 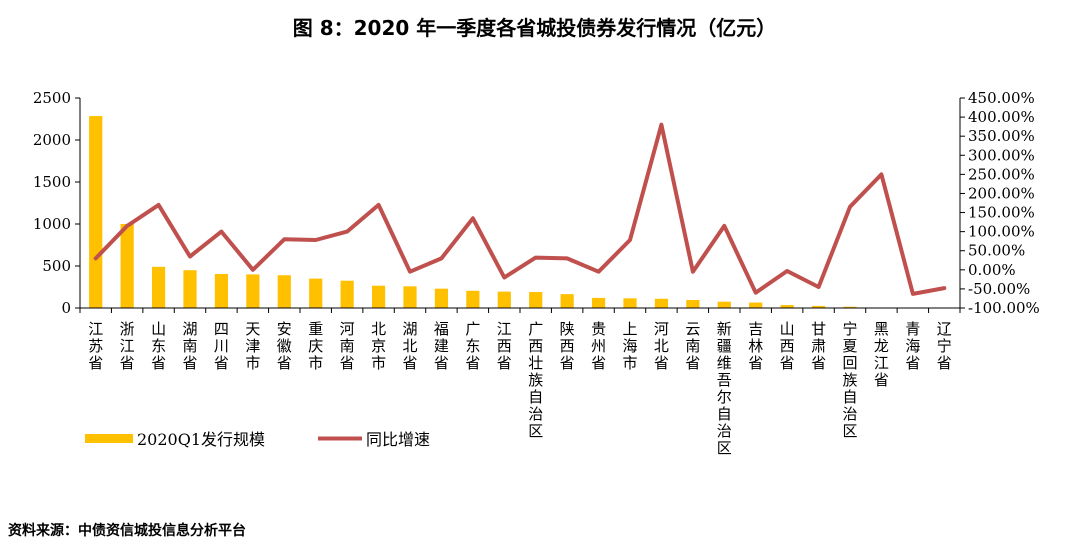 I want to click on category-label: 浙江省, so click(x=127, y=346).